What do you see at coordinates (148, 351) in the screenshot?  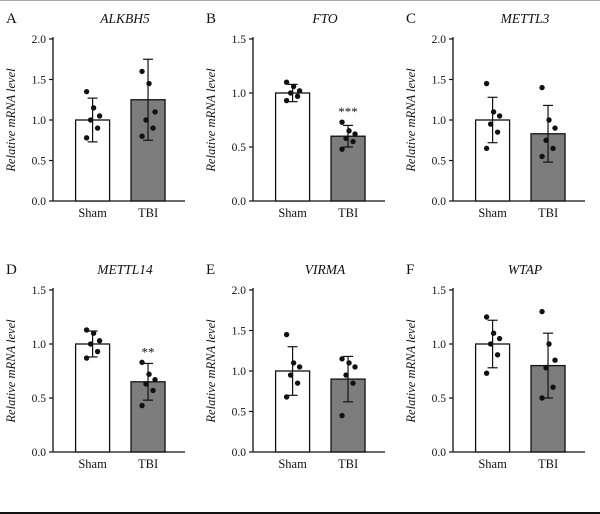 I see `significance-stars: **` at bounding box center [148, 351].